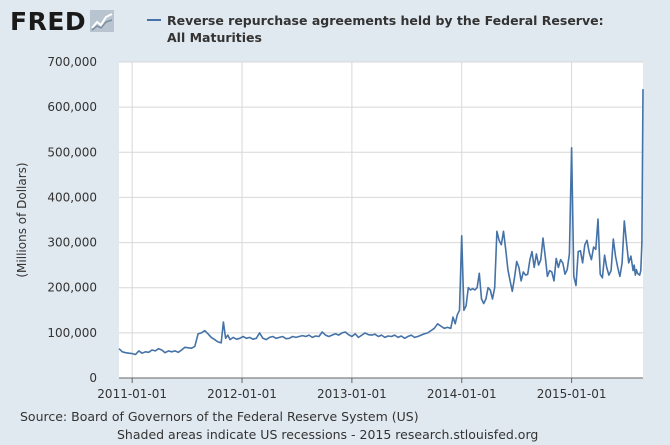 The image size is (670, 445). Describe the element at coordinates (72, 62) in the screenshot. I see `y-tick-label: 700,000` at that location.